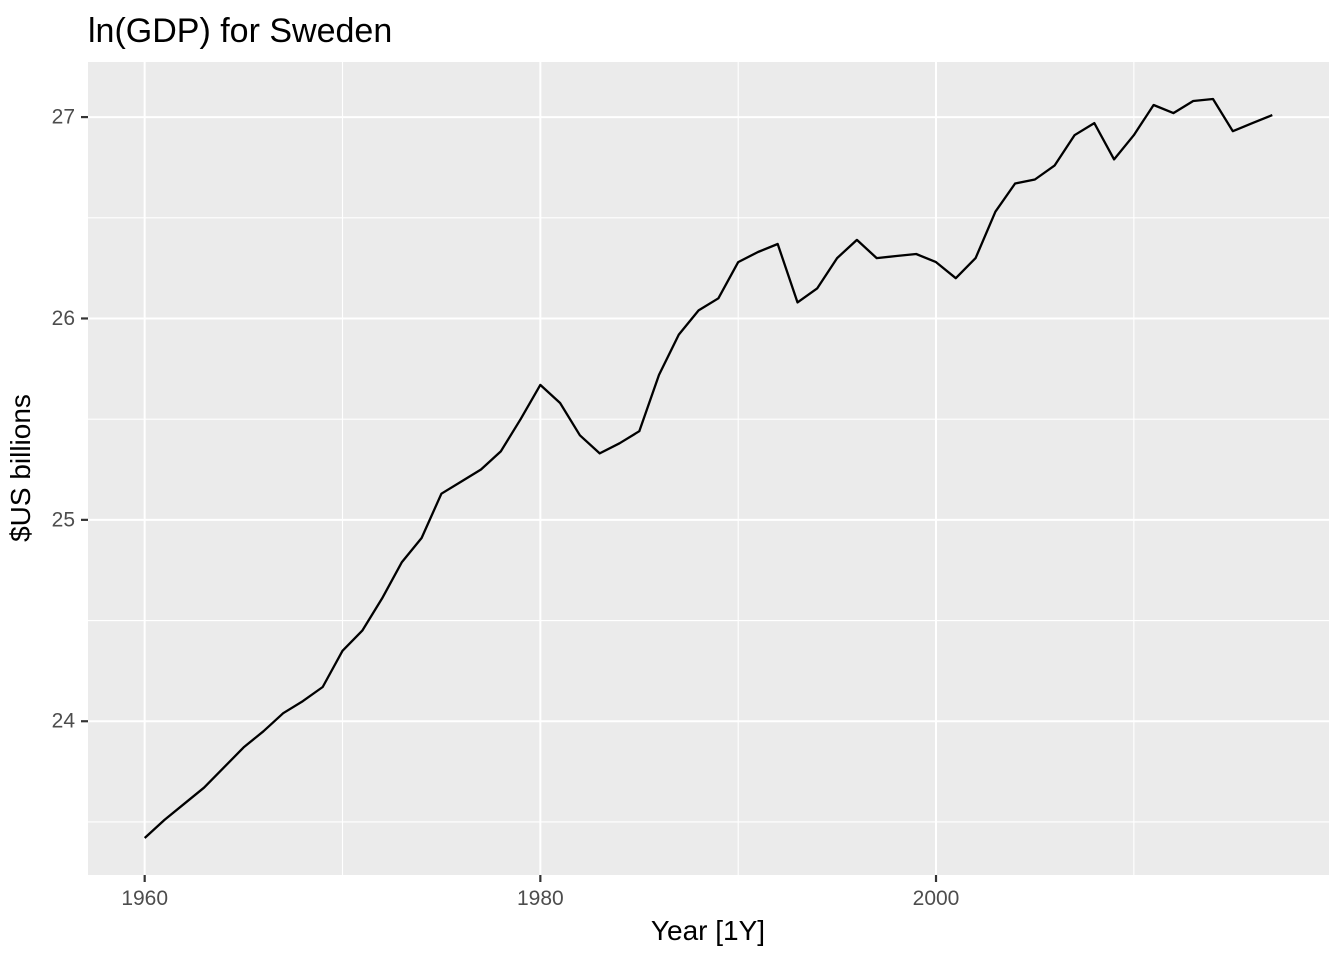  I want to click on x-tick-label: 1980, so click(540, 898).